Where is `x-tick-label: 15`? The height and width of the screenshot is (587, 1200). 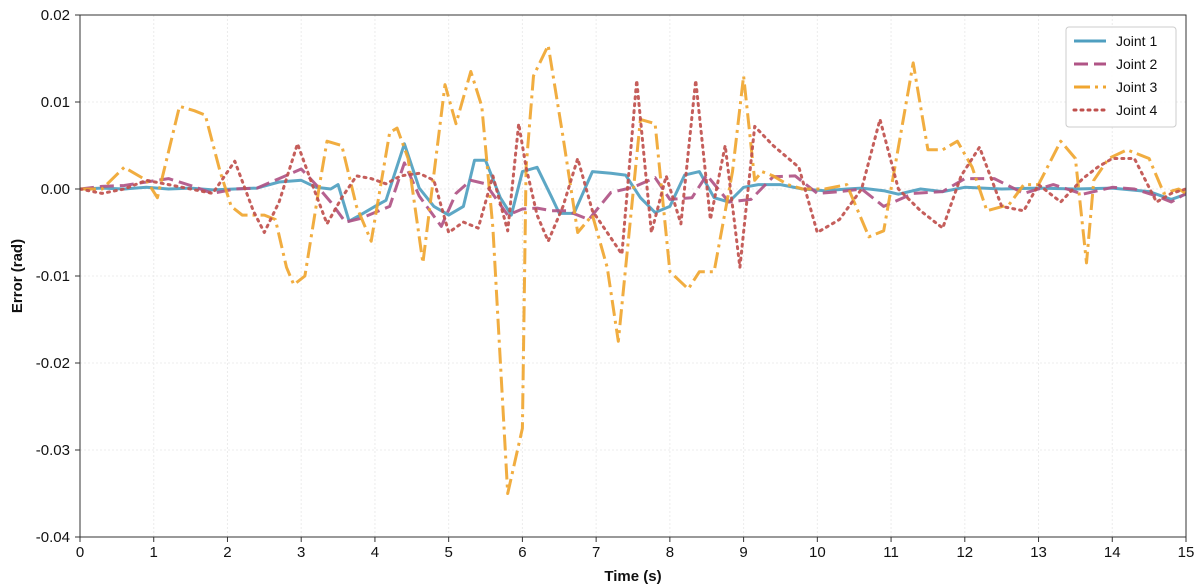
x-tick-label: 15 is located at coordinates (1186, 552).